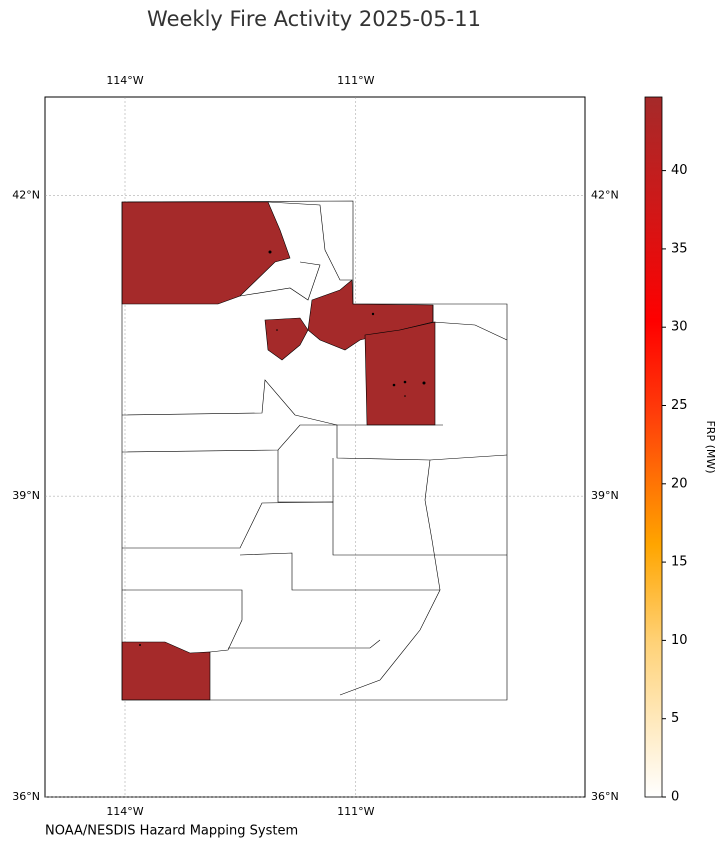  Describe the element at coordinates (314, 19) in the screenshot. I see `title: Weekly Fire Activity 2025-05-11` at that location.